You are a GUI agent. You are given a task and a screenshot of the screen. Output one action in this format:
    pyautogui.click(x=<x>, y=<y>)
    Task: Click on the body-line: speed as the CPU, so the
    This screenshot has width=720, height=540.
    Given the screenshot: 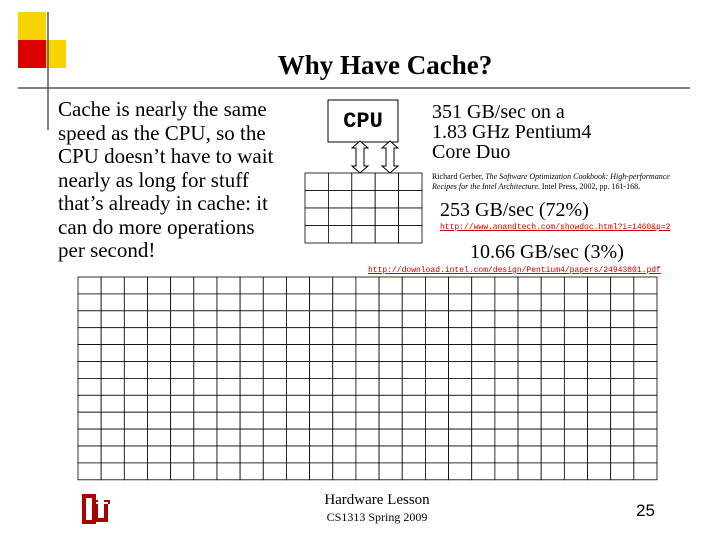 What is the action you would take?
    pyautogui.click(x=162, y=132)
    